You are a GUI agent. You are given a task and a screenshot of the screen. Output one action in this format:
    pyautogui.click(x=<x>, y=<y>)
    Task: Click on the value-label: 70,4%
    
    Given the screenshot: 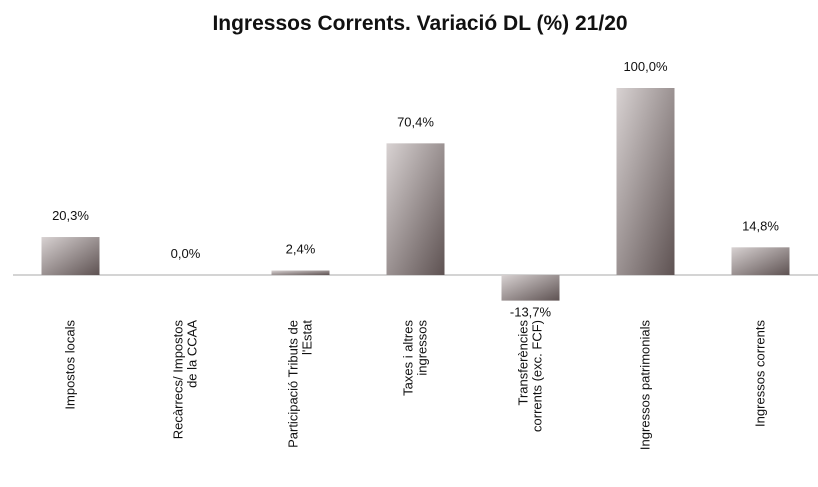 What is the action you would take?
    pyautogui.click(x=415, y=121)
    